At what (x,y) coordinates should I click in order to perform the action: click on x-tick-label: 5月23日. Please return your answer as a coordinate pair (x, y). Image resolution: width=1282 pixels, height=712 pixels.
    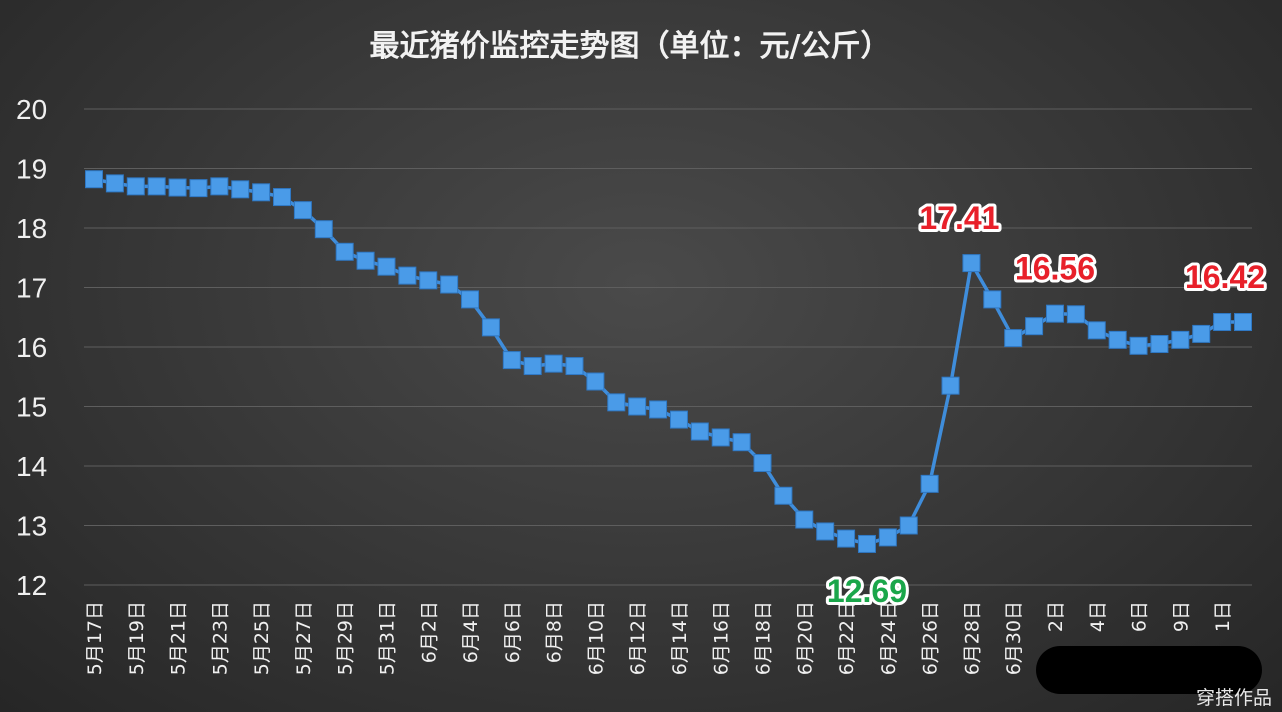
    Looking at the image, I should click on (220, 638).